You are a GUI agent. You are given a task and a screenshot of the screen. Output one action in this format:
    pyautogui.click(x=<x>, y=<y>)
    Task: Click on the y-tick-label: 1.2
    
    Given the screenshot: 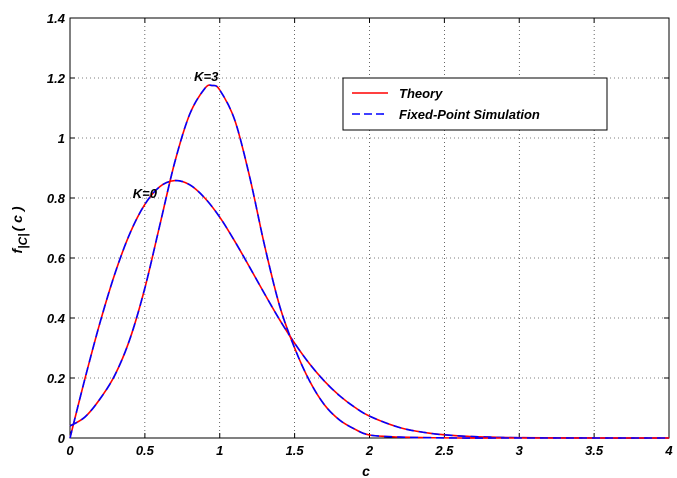 What is the action you would take?
    pyautogui.click(x=56, y=78)
    